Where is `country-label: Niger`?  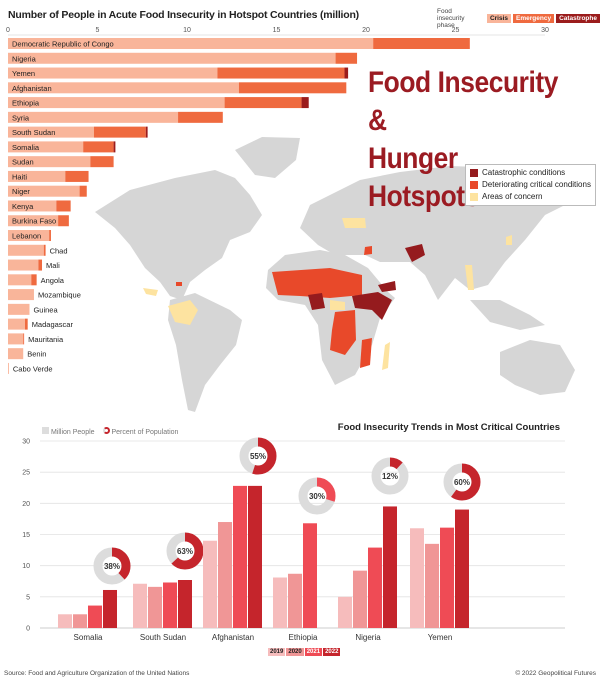
country-label: Niger is located at coordinates (21, 191).